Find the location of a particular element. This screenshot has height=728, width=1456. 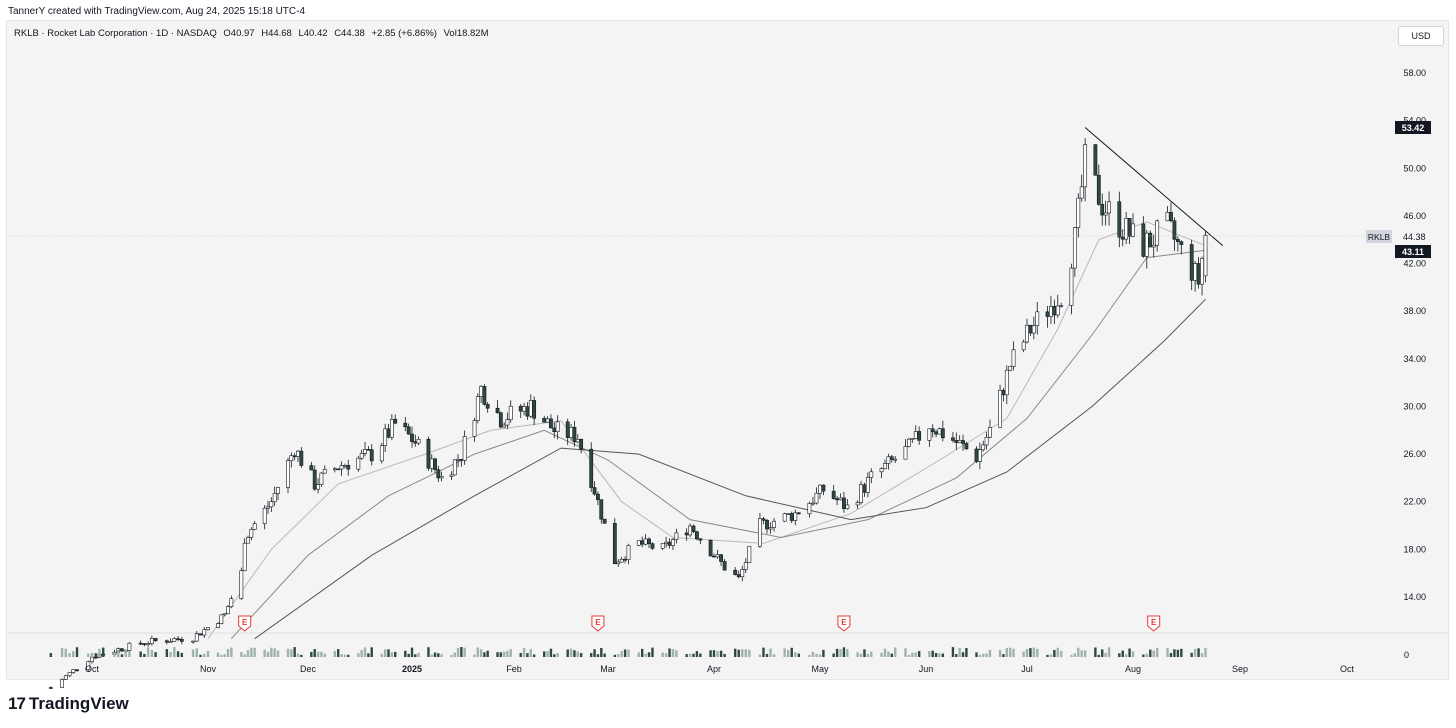

brand-footer: 17 TradingView is located at coordinates (68, 704).